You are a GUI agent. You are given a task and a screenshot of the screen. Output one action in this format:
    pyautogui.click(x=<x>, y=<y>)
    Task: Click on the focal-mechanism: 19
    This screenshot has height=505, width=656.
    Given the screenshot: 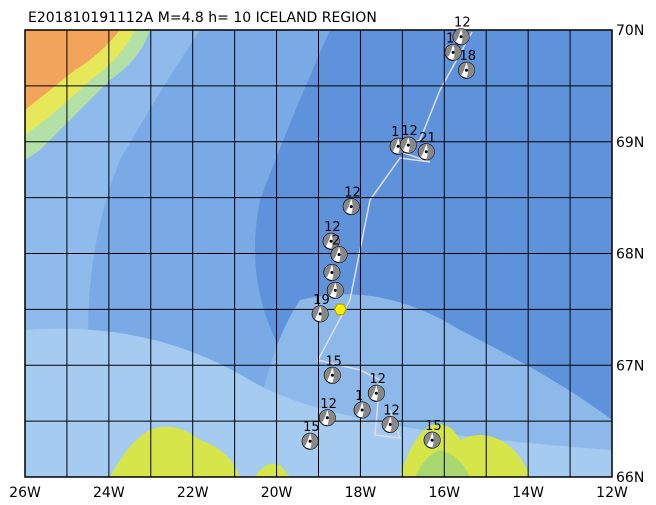 What is the action you would take?
    pyautogui.click(x=320, y=308)
    